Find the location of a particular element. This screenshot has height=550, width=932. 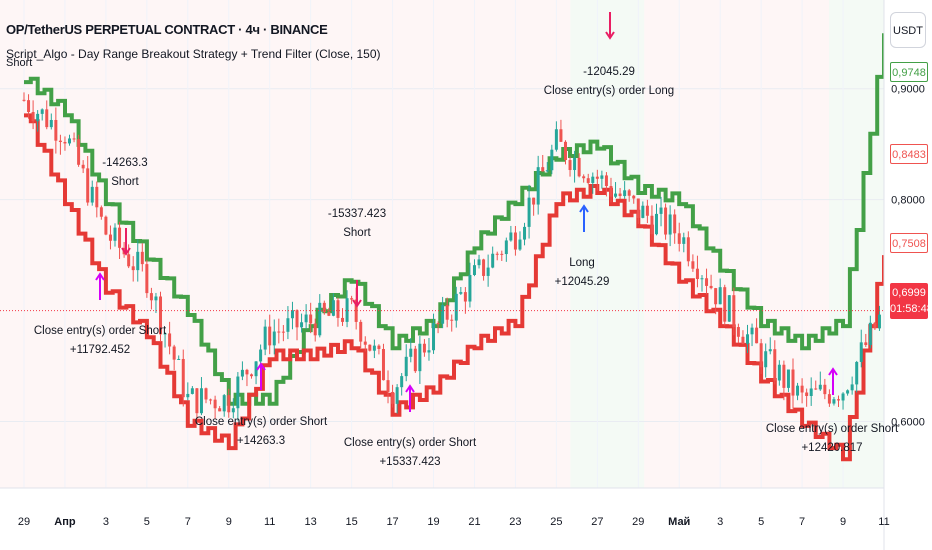

time-tick-label: 3 is located at coordinates (106, 522).